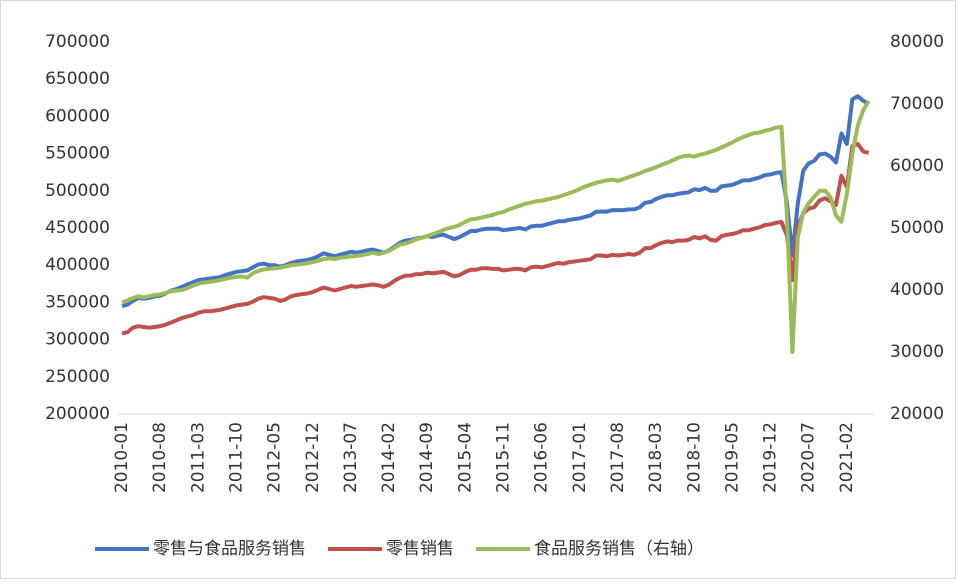  I want to click on y2-tick-label: 80000, so click(917, 42).